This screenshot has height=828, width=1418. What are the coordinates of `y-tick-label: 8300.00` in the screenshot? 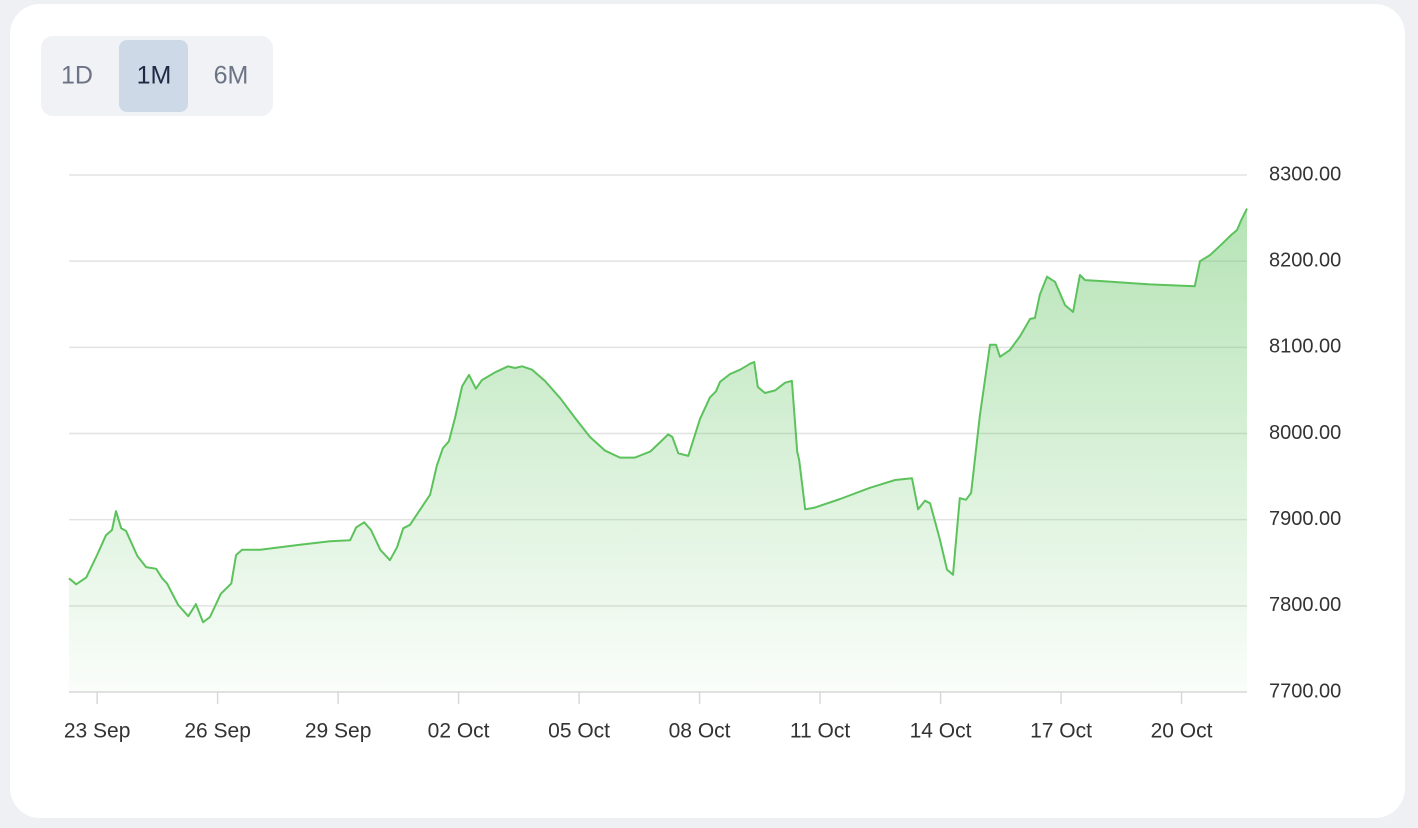 It's located at (1305, 174).